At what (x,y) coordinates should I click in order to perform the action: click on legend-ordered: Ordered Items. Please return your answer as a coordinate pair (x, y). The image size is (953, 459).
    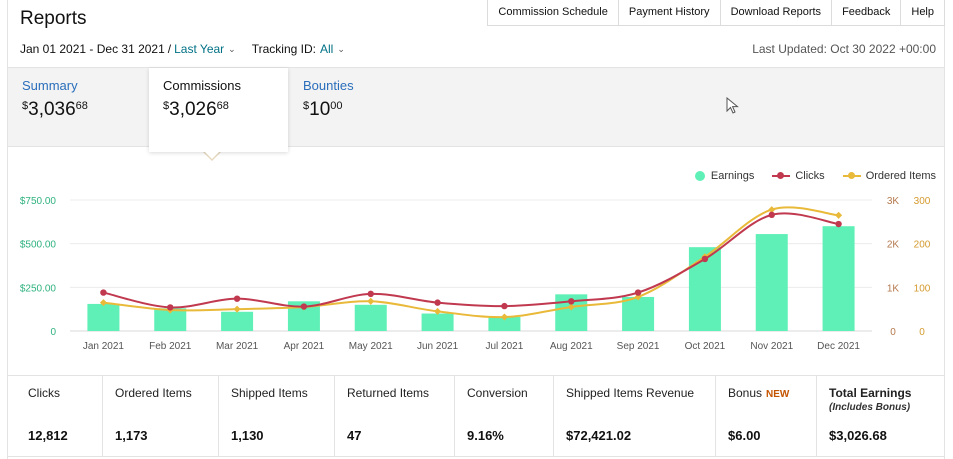
    Looking at the image, I should click on (889, 176).